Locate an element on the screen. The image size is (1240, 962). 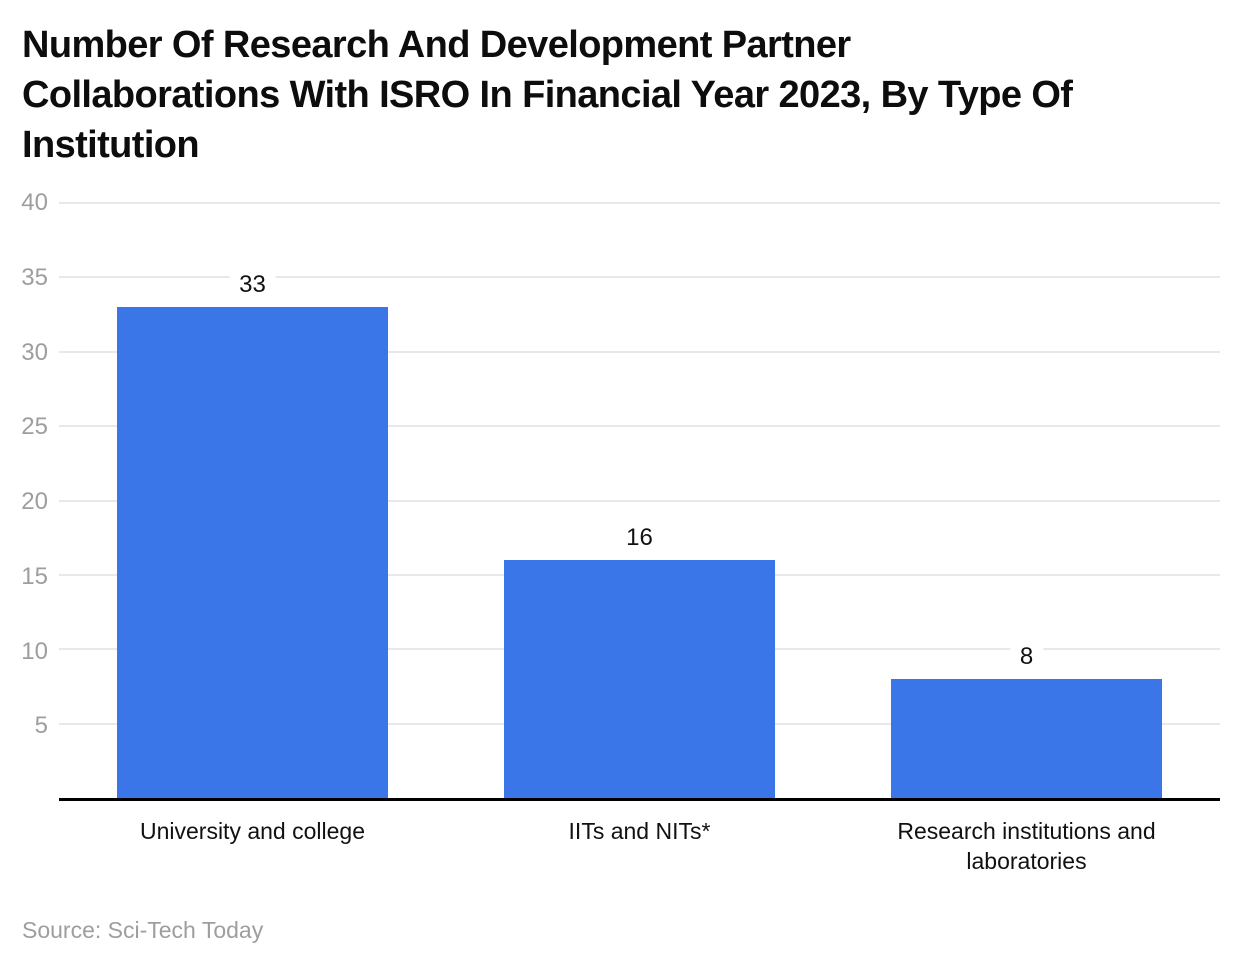
source-note: Source: Sci-Tech Today is located at coordinates (143, 930).